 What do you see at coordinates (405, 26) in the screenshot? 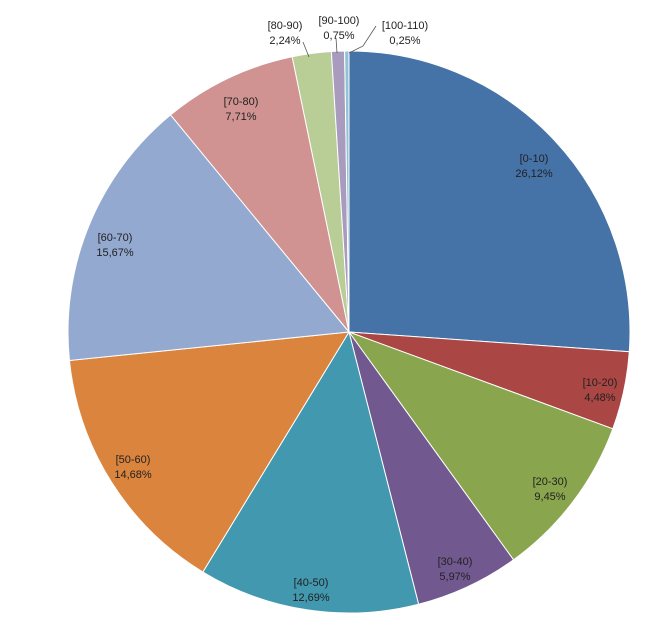
I see `slice-category-label: [100-110)` at bounding box center [405, 26].